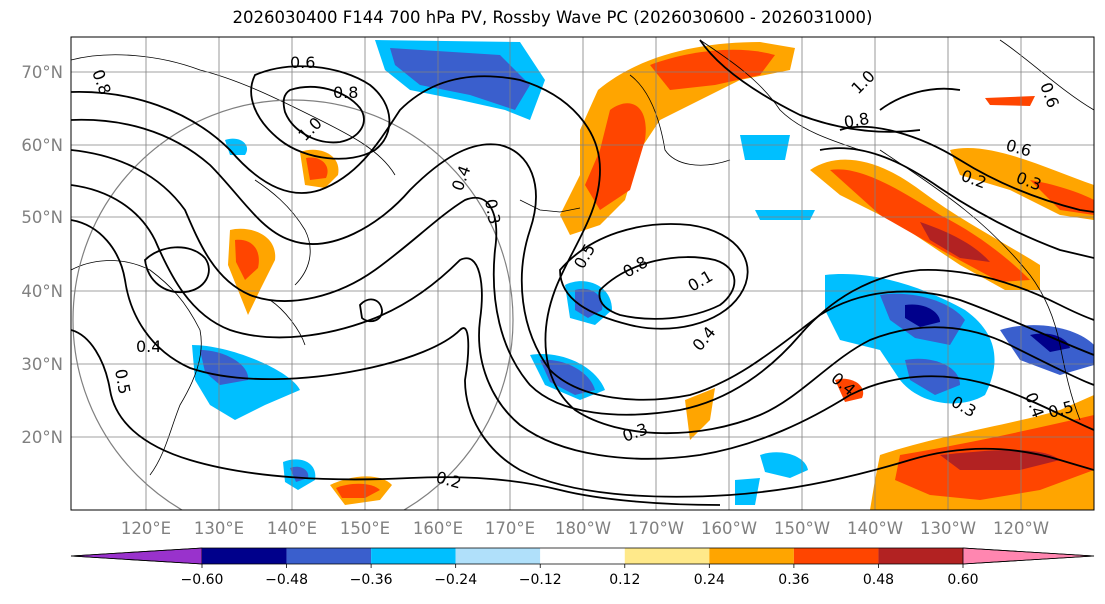 The image size is (1105, 604). Describe the element at coordinates (122, 381) in the screenshot. I see `contour-label: 0.5` at that location.